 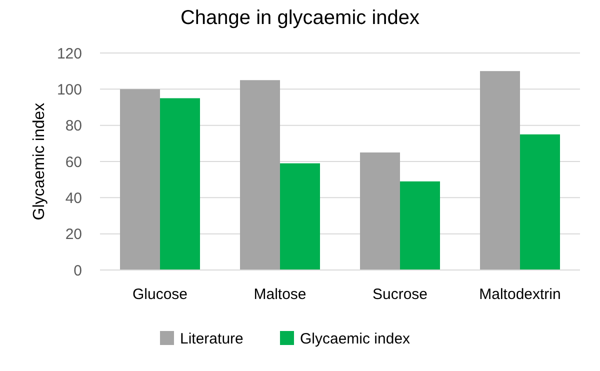 What do you see at coordinates (78, 271) in the screenshot?
I see `y-tick-label: 0` at bounding box center [78, 271].